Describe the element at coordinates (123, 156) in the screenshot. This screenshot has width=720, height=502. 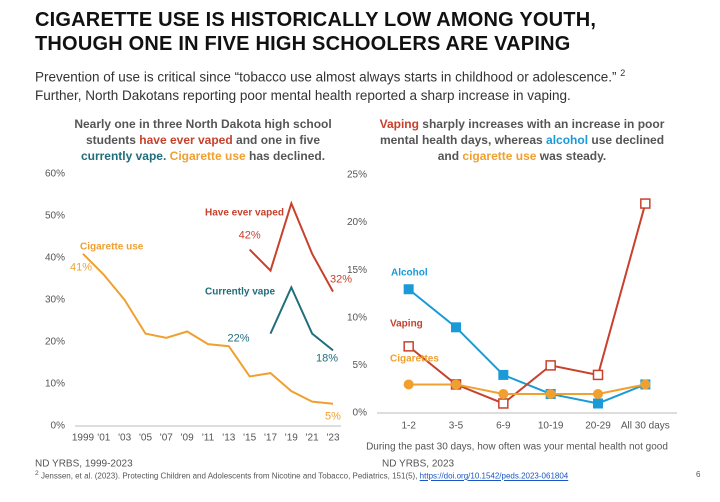
I see `title-run: currently vape.` at that location.